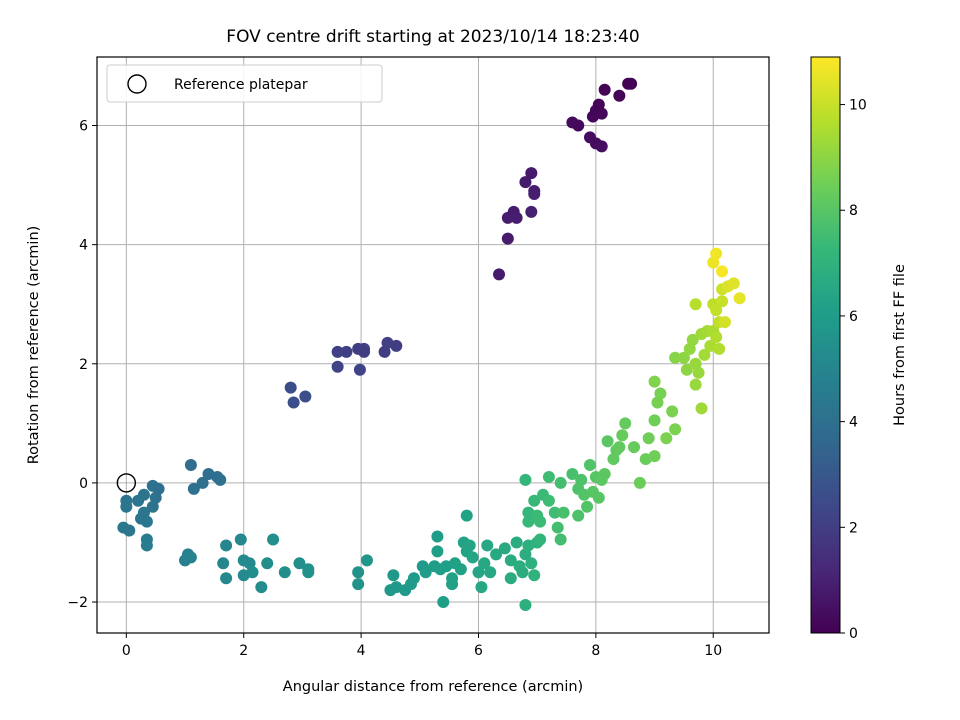 This screenshot has width=960, height=720. What do you see at coordinates (244, 83) in the screenshot?
I see `legend: Reference platepar` at bounding box center [244, 83].